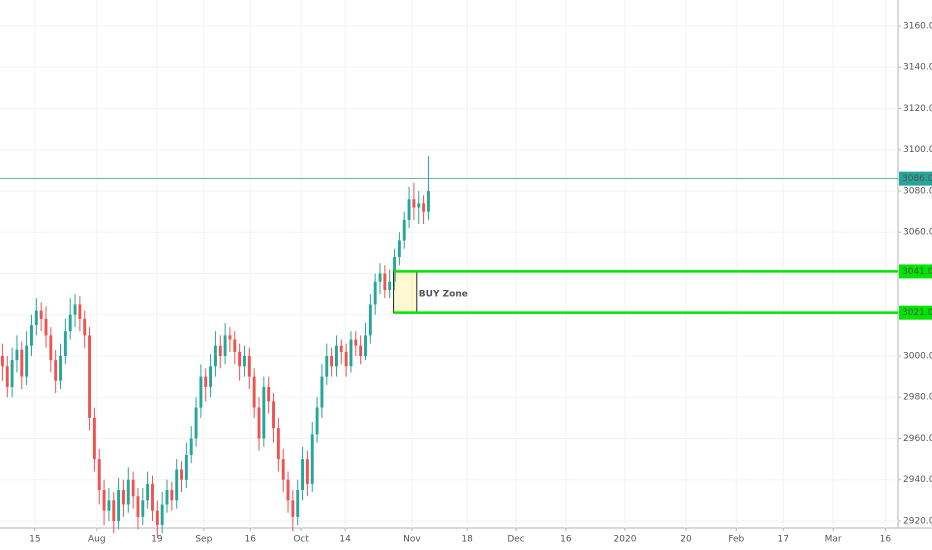 Image resolution: width=932 pixels, height=550 pixels. Describe the element at coordinates (917, 191) in the screenshot. I see `y-tick-label: 3080.00` at that location.